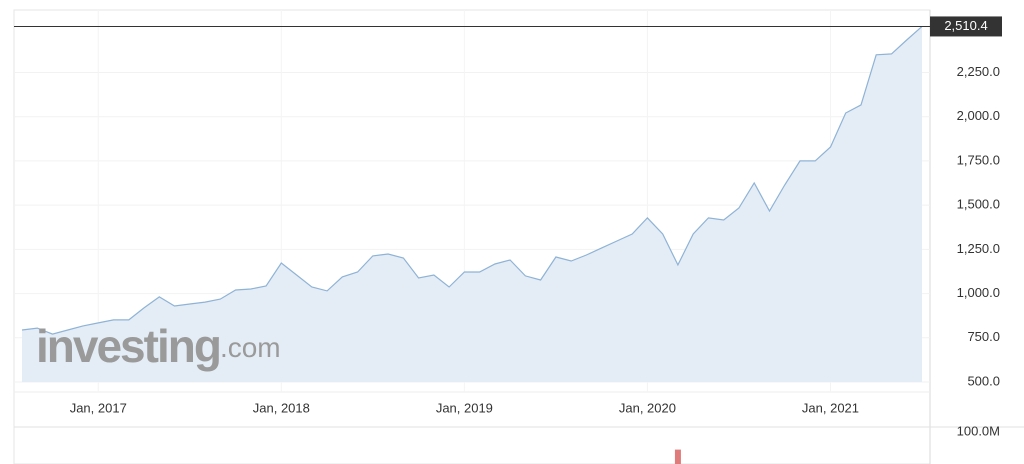  What do you see at coordinates (250, 347) in the screenshot?
I see `watermark-suffix: .com` at bounding box center [250, 347].